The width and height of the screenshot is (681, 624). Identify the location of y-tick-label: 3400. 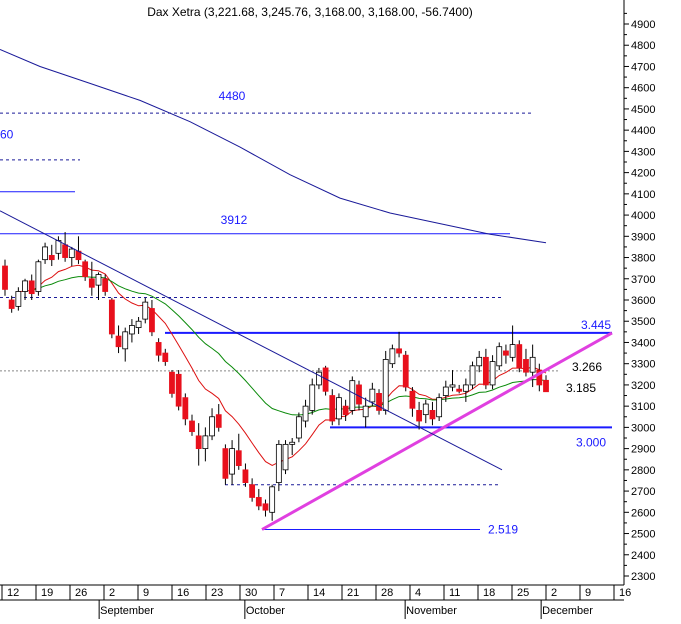
(643, 343).